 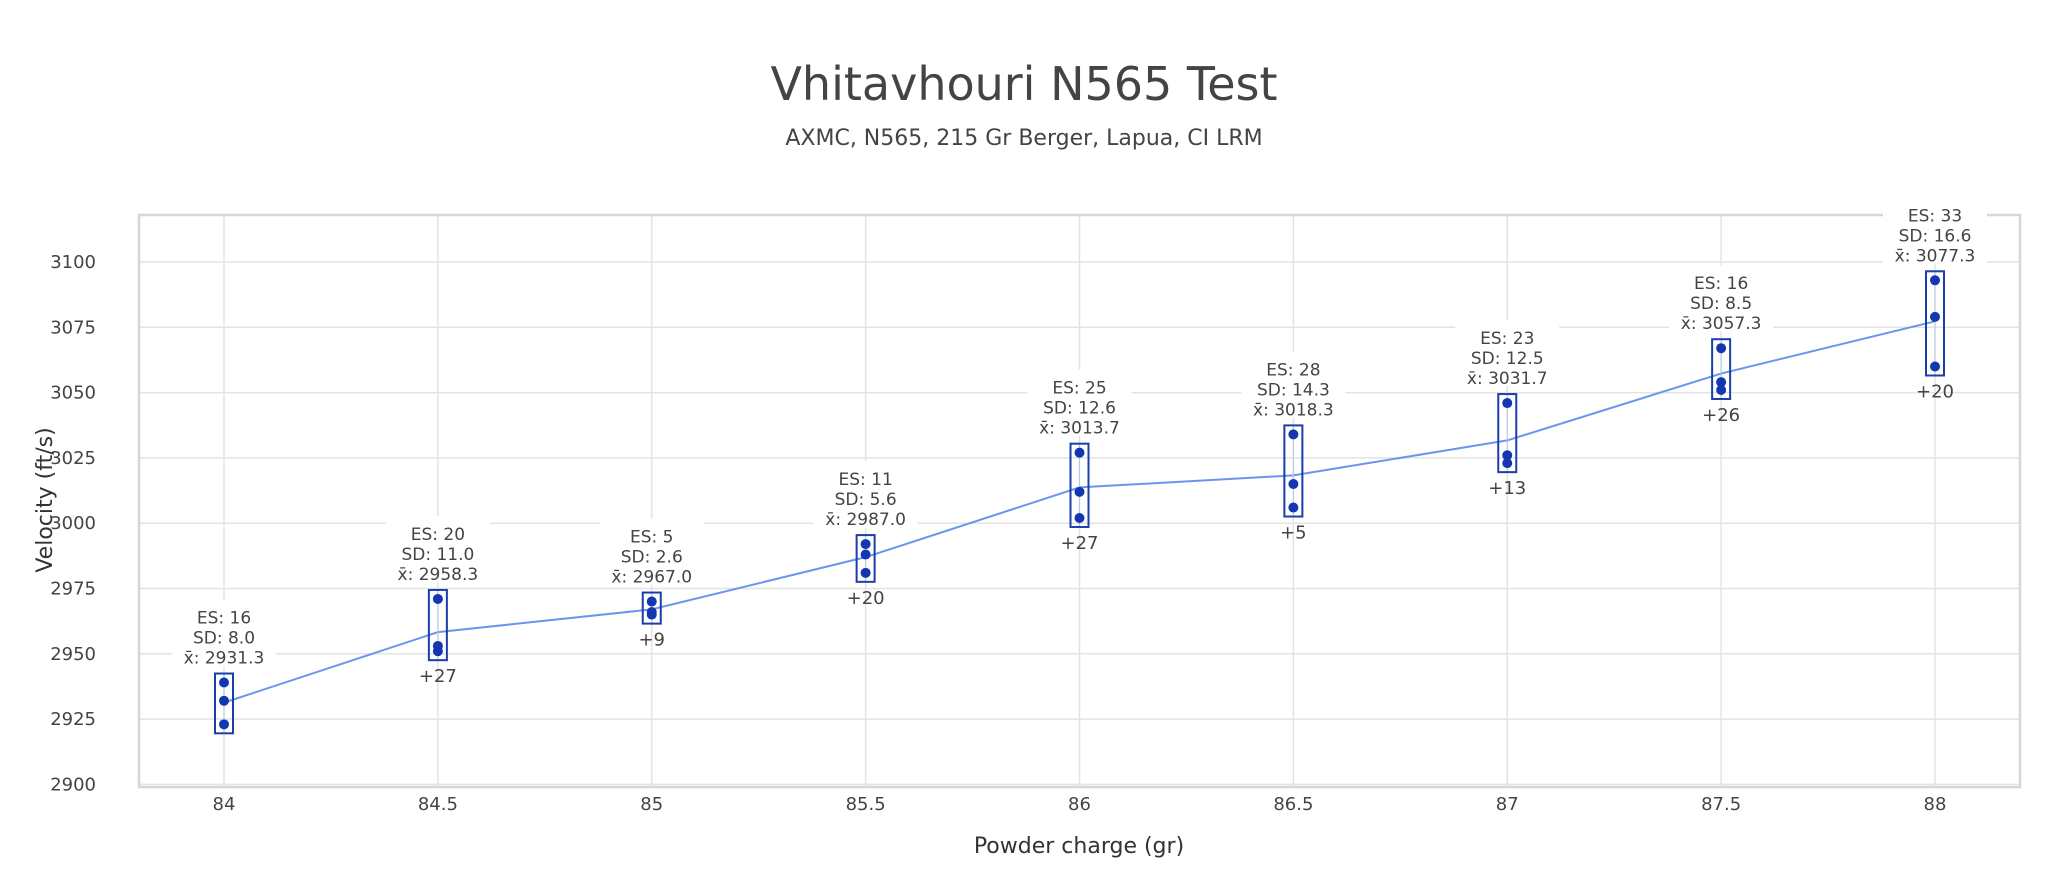 I want to click on y-tick-label: 2950, so click(x=73, y=654).